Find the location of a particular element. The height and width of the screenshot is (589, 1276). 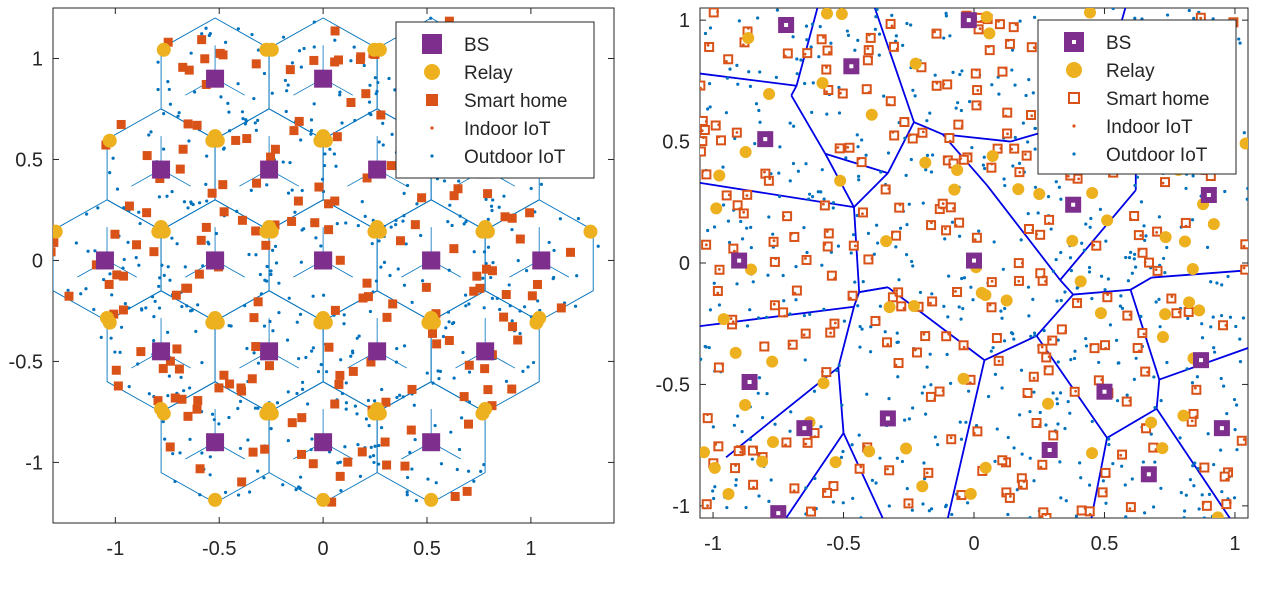

y-tick-label: -0.5 is located at coordinates (673, 385).